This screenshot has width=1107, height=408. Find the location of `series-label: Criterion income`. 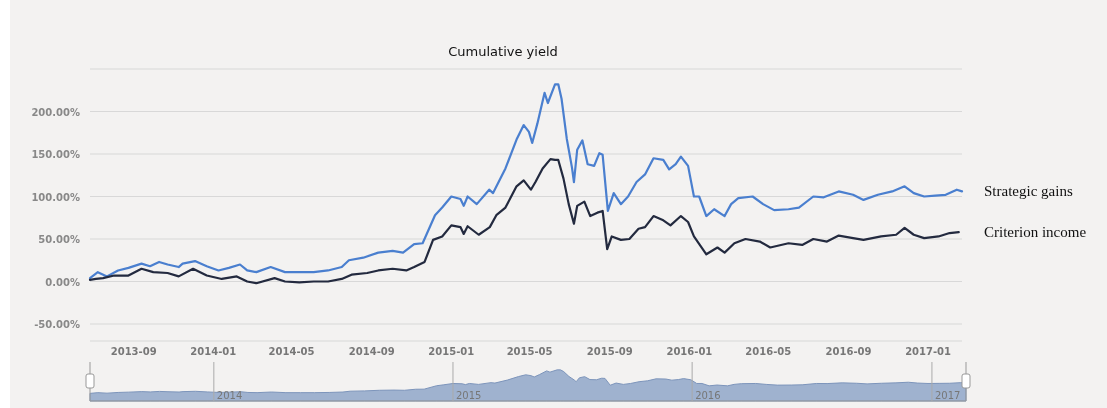

series-label: Criterion income is located at coordinates (1035, 232).